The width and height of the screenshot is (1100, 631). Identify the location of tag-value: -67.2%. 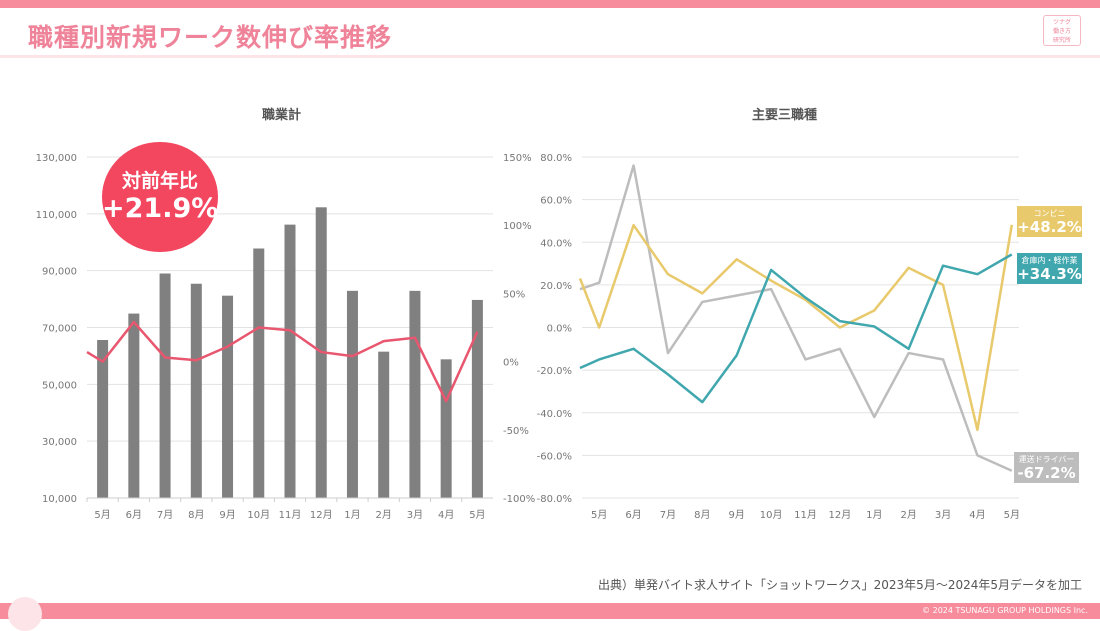
(1046, 473).